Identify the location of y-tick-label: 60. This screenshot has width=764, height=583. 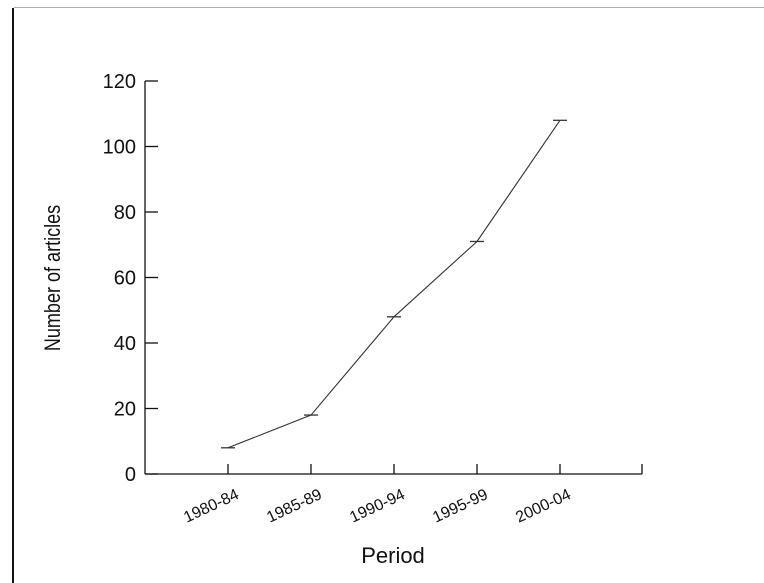
(125, 279).